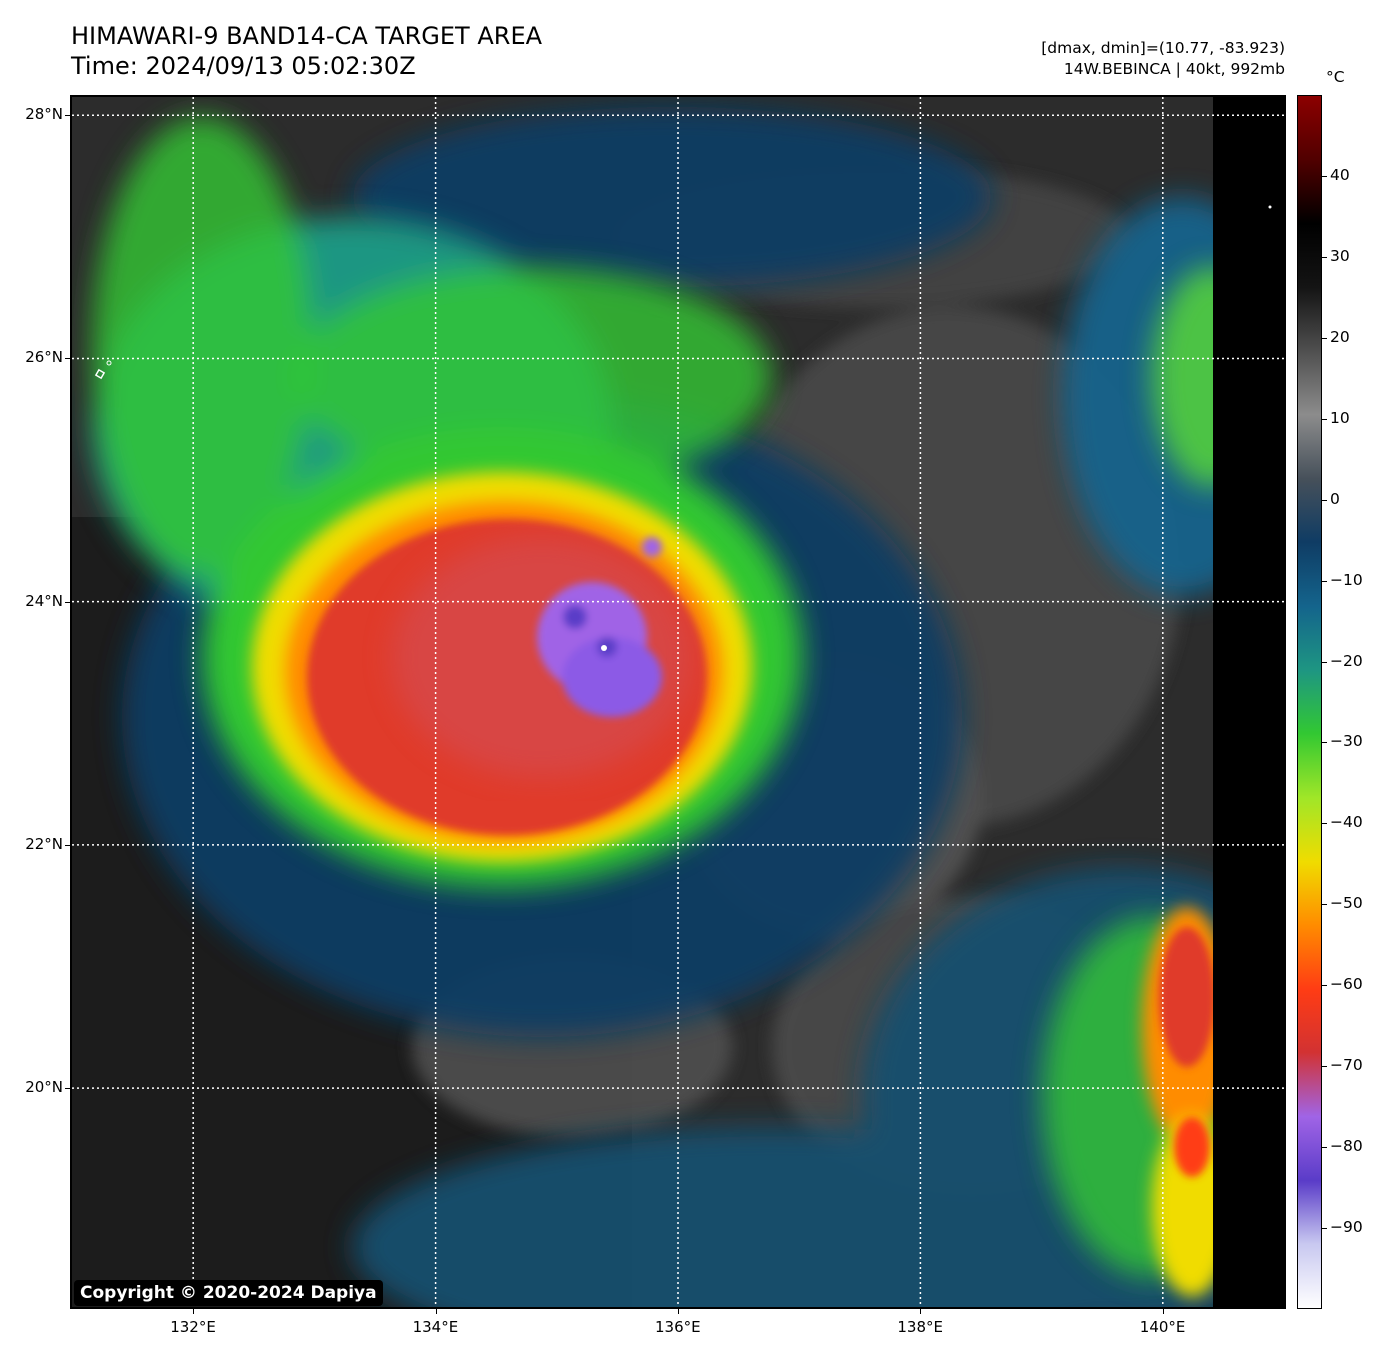 The width and height of the screenshot is (1390, 1359). Describe the element at coordinates (920, 1327) in the screenshot. I see `lon-label: 138°E` at that location.